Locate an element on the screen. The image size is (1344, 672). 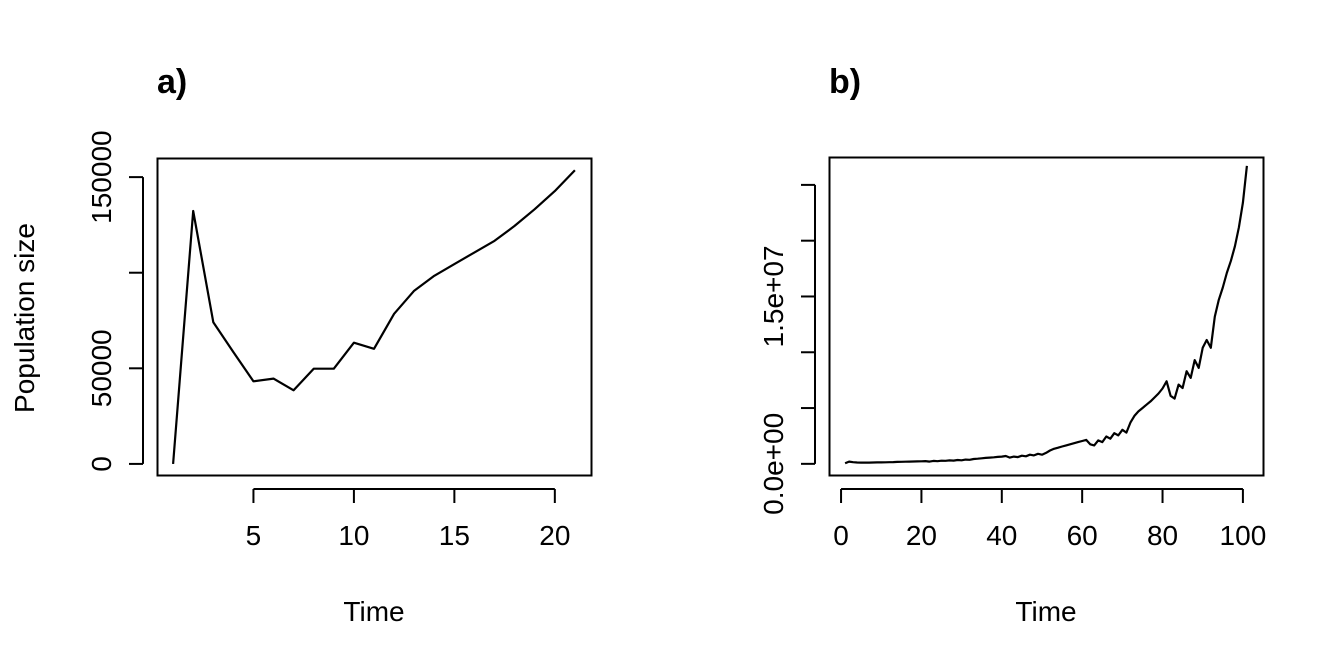
panel-b-x-axis-title: Time is located at coordinates (1045, 611).